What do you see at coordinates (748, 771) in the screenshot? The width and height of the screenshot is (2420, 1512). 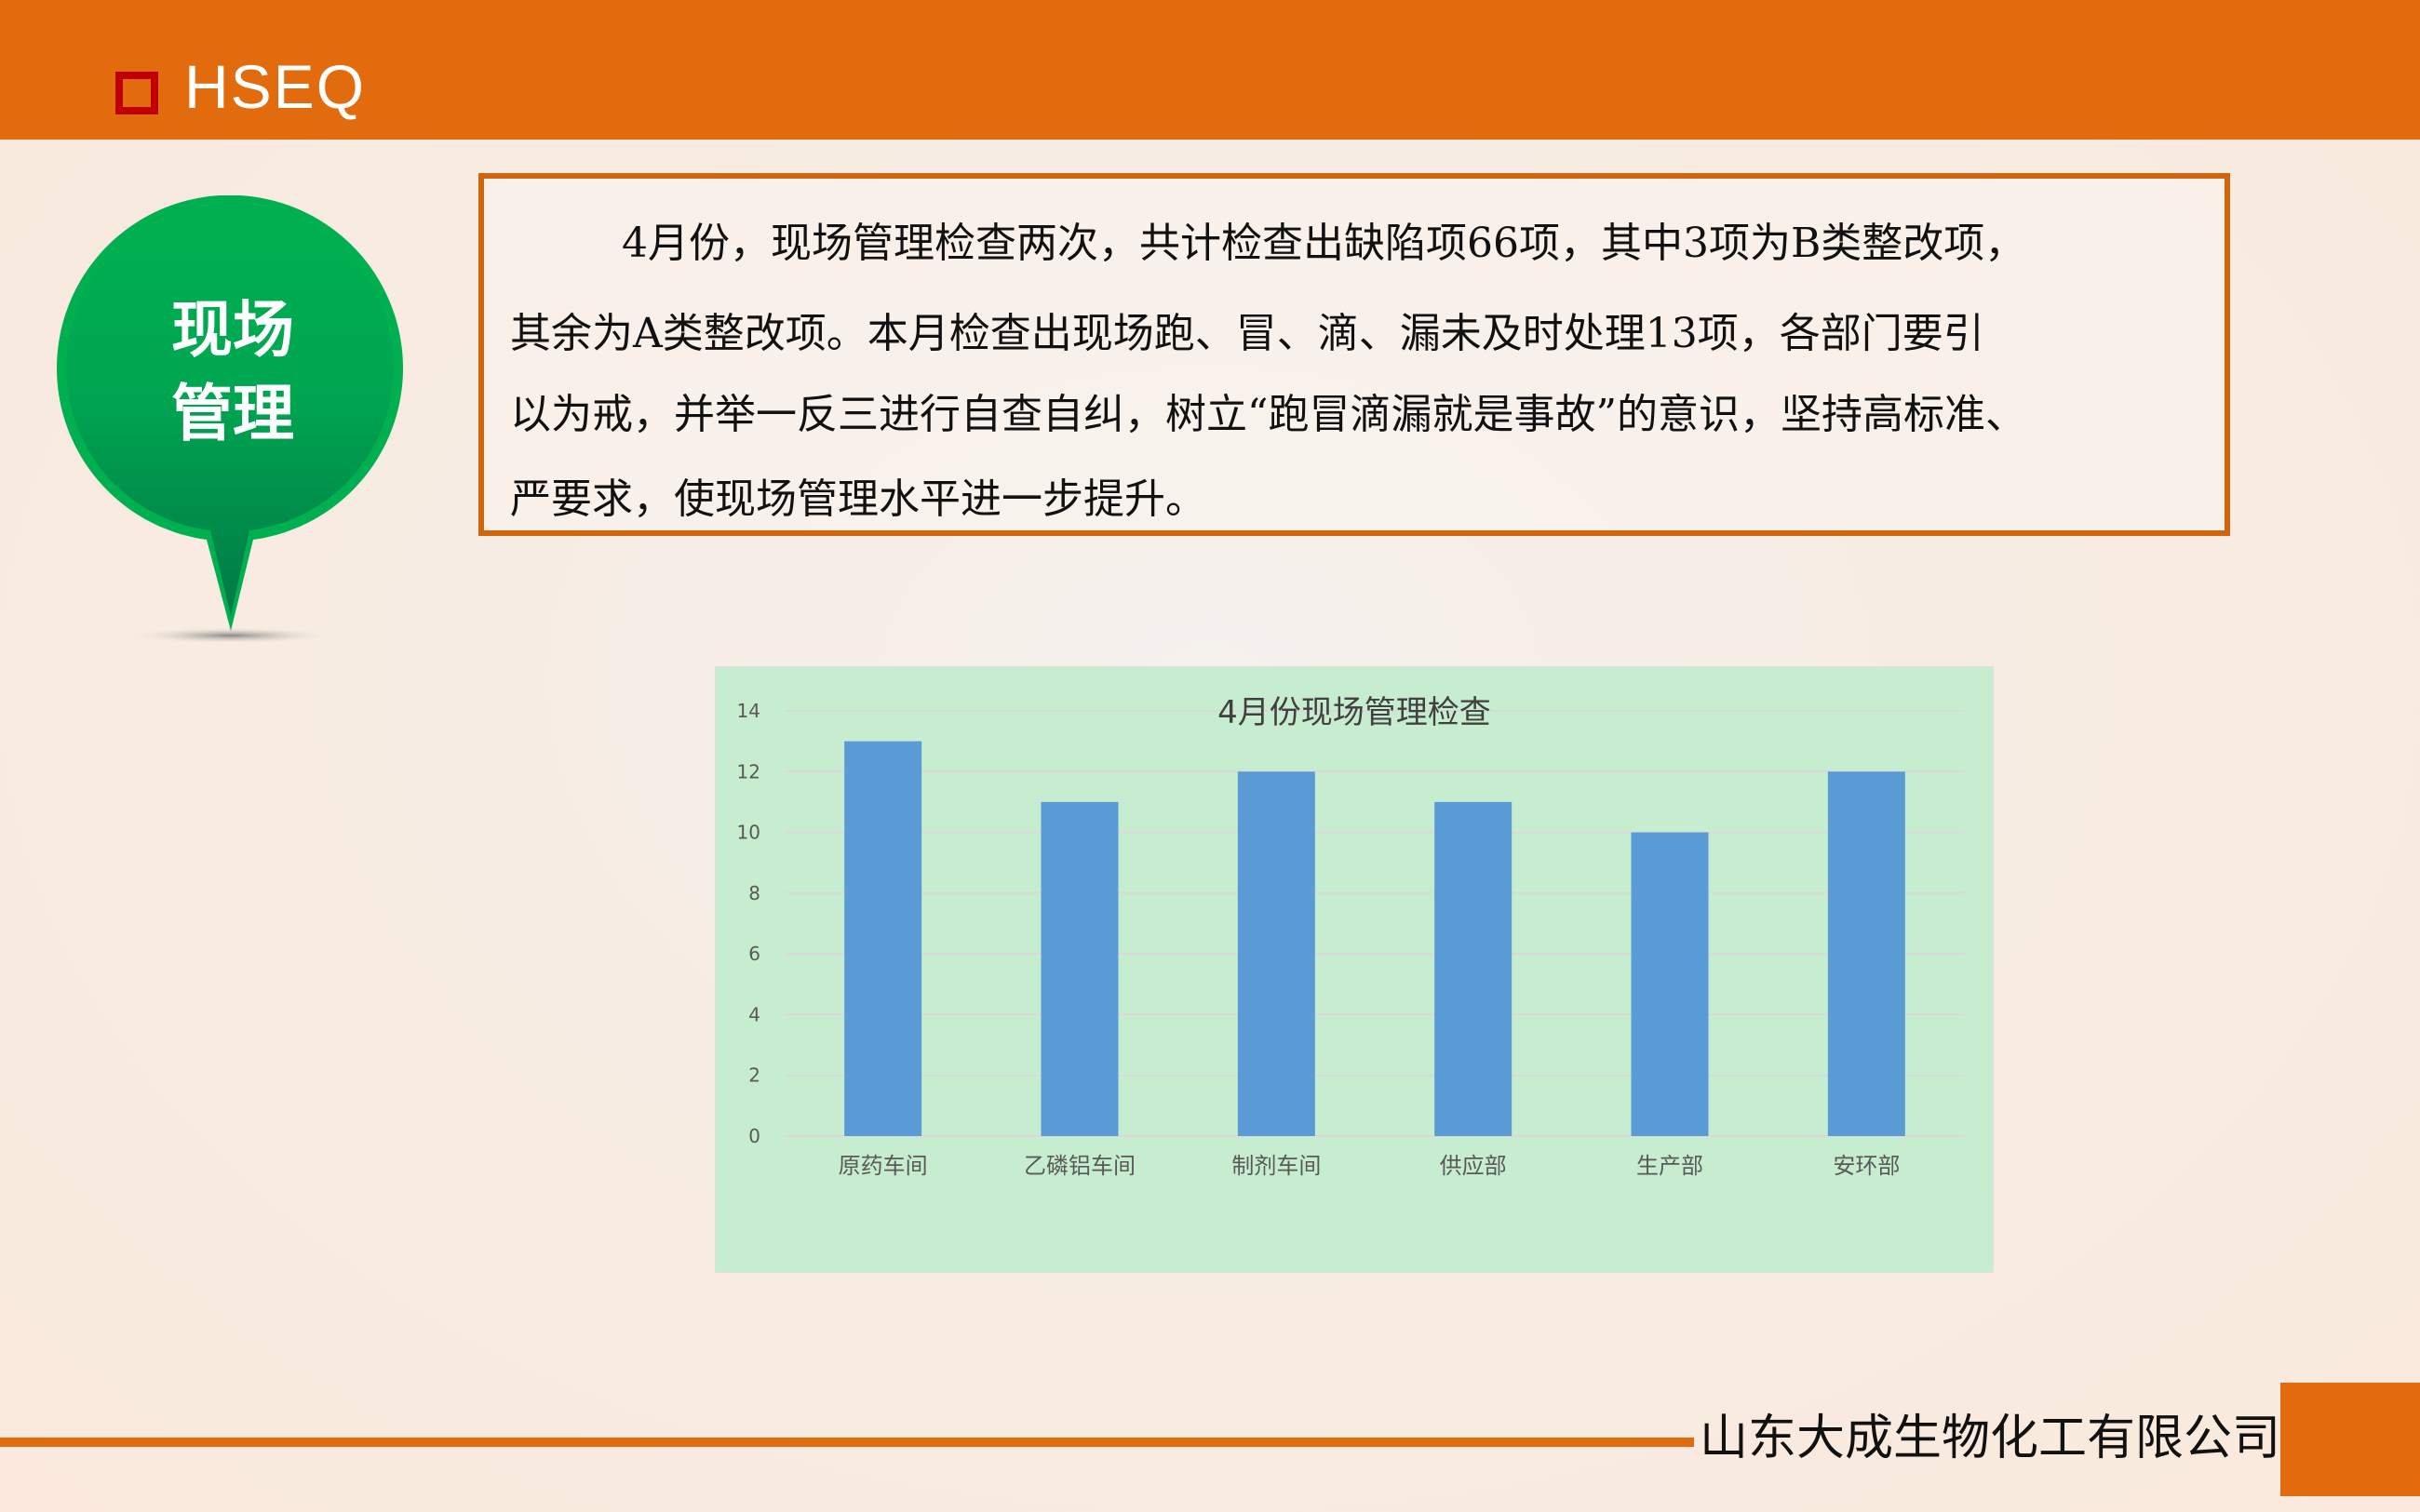 I see `y-tick-label: 12` at bounding box center [748, 771].